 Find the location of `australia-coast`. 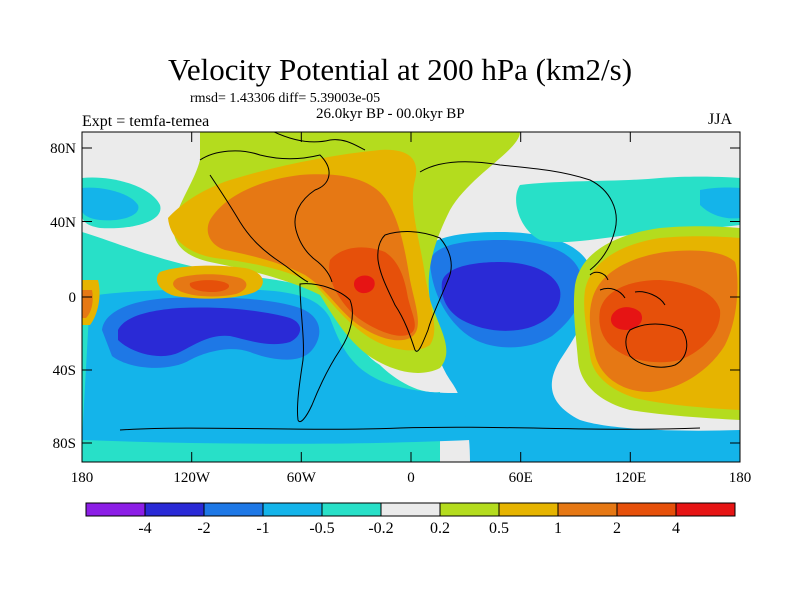

australia-coast is located at coordinates (656, 345).